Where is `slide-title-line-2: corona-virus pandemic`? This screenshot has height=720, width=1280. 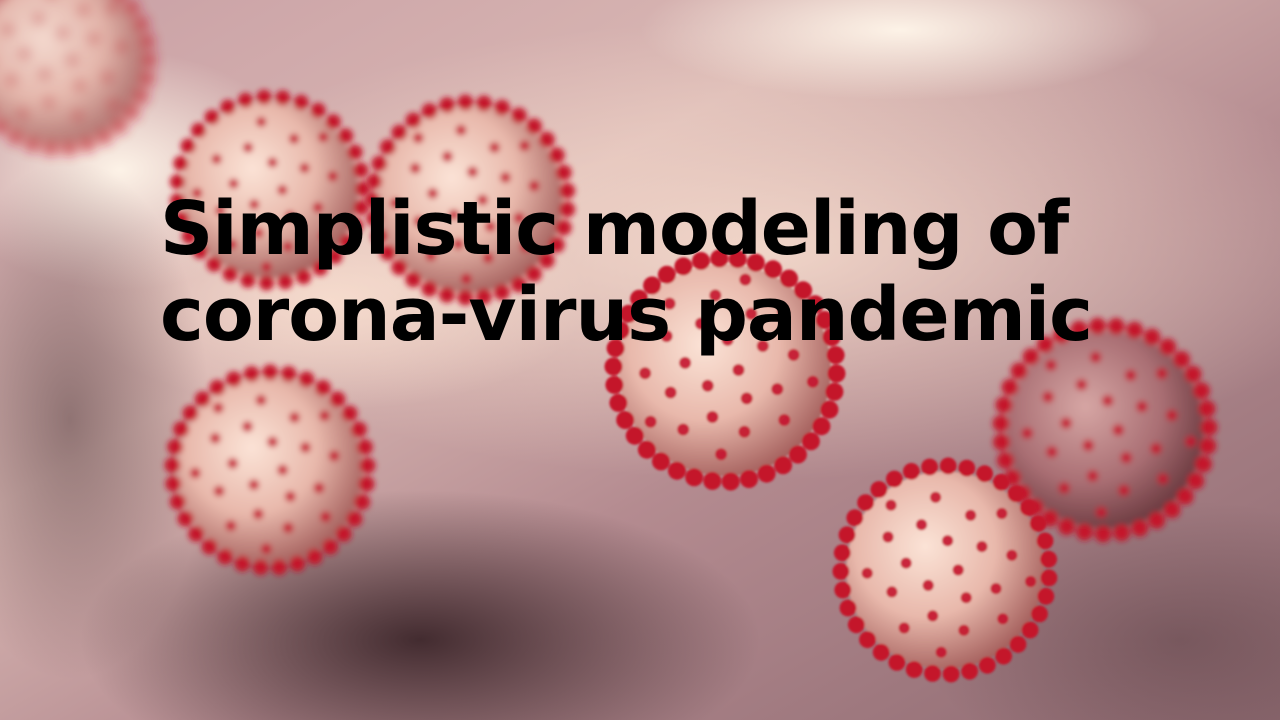 slide-title-line-2: corona-virus pandemic is located at coordinates (626, 315).